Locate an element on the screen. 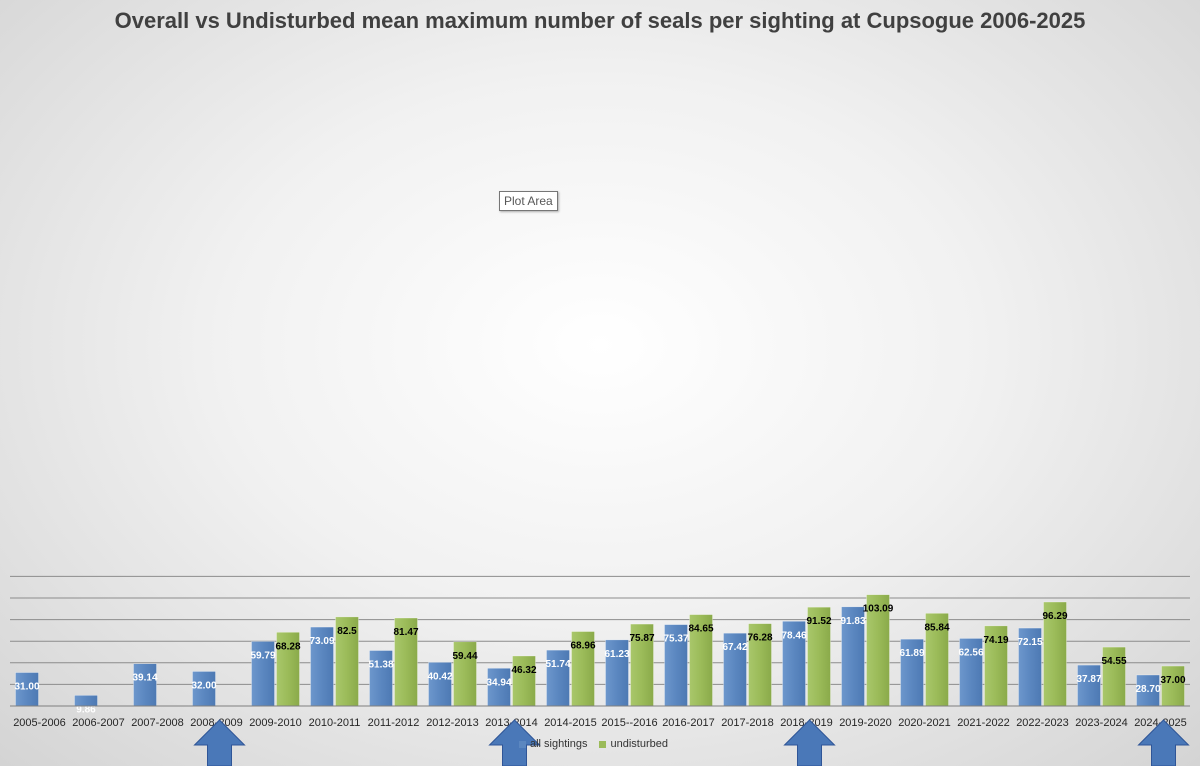 The width and height of the screenshot is (1200, 766). data-label: 28.70 is located at coordinates (1147, 689).